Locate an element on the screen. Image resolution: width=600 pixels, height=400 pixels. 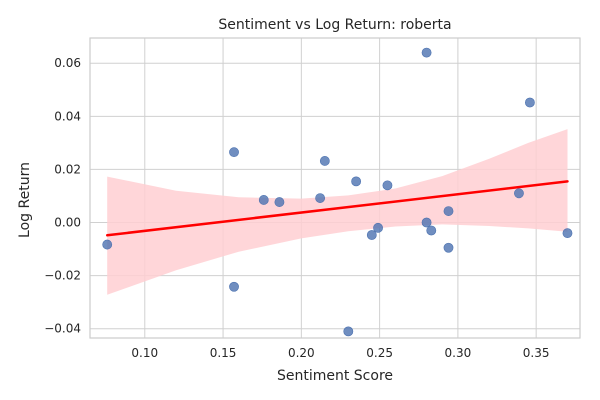
y-tick-label: 0.00 is located at coordinates (67, 223).